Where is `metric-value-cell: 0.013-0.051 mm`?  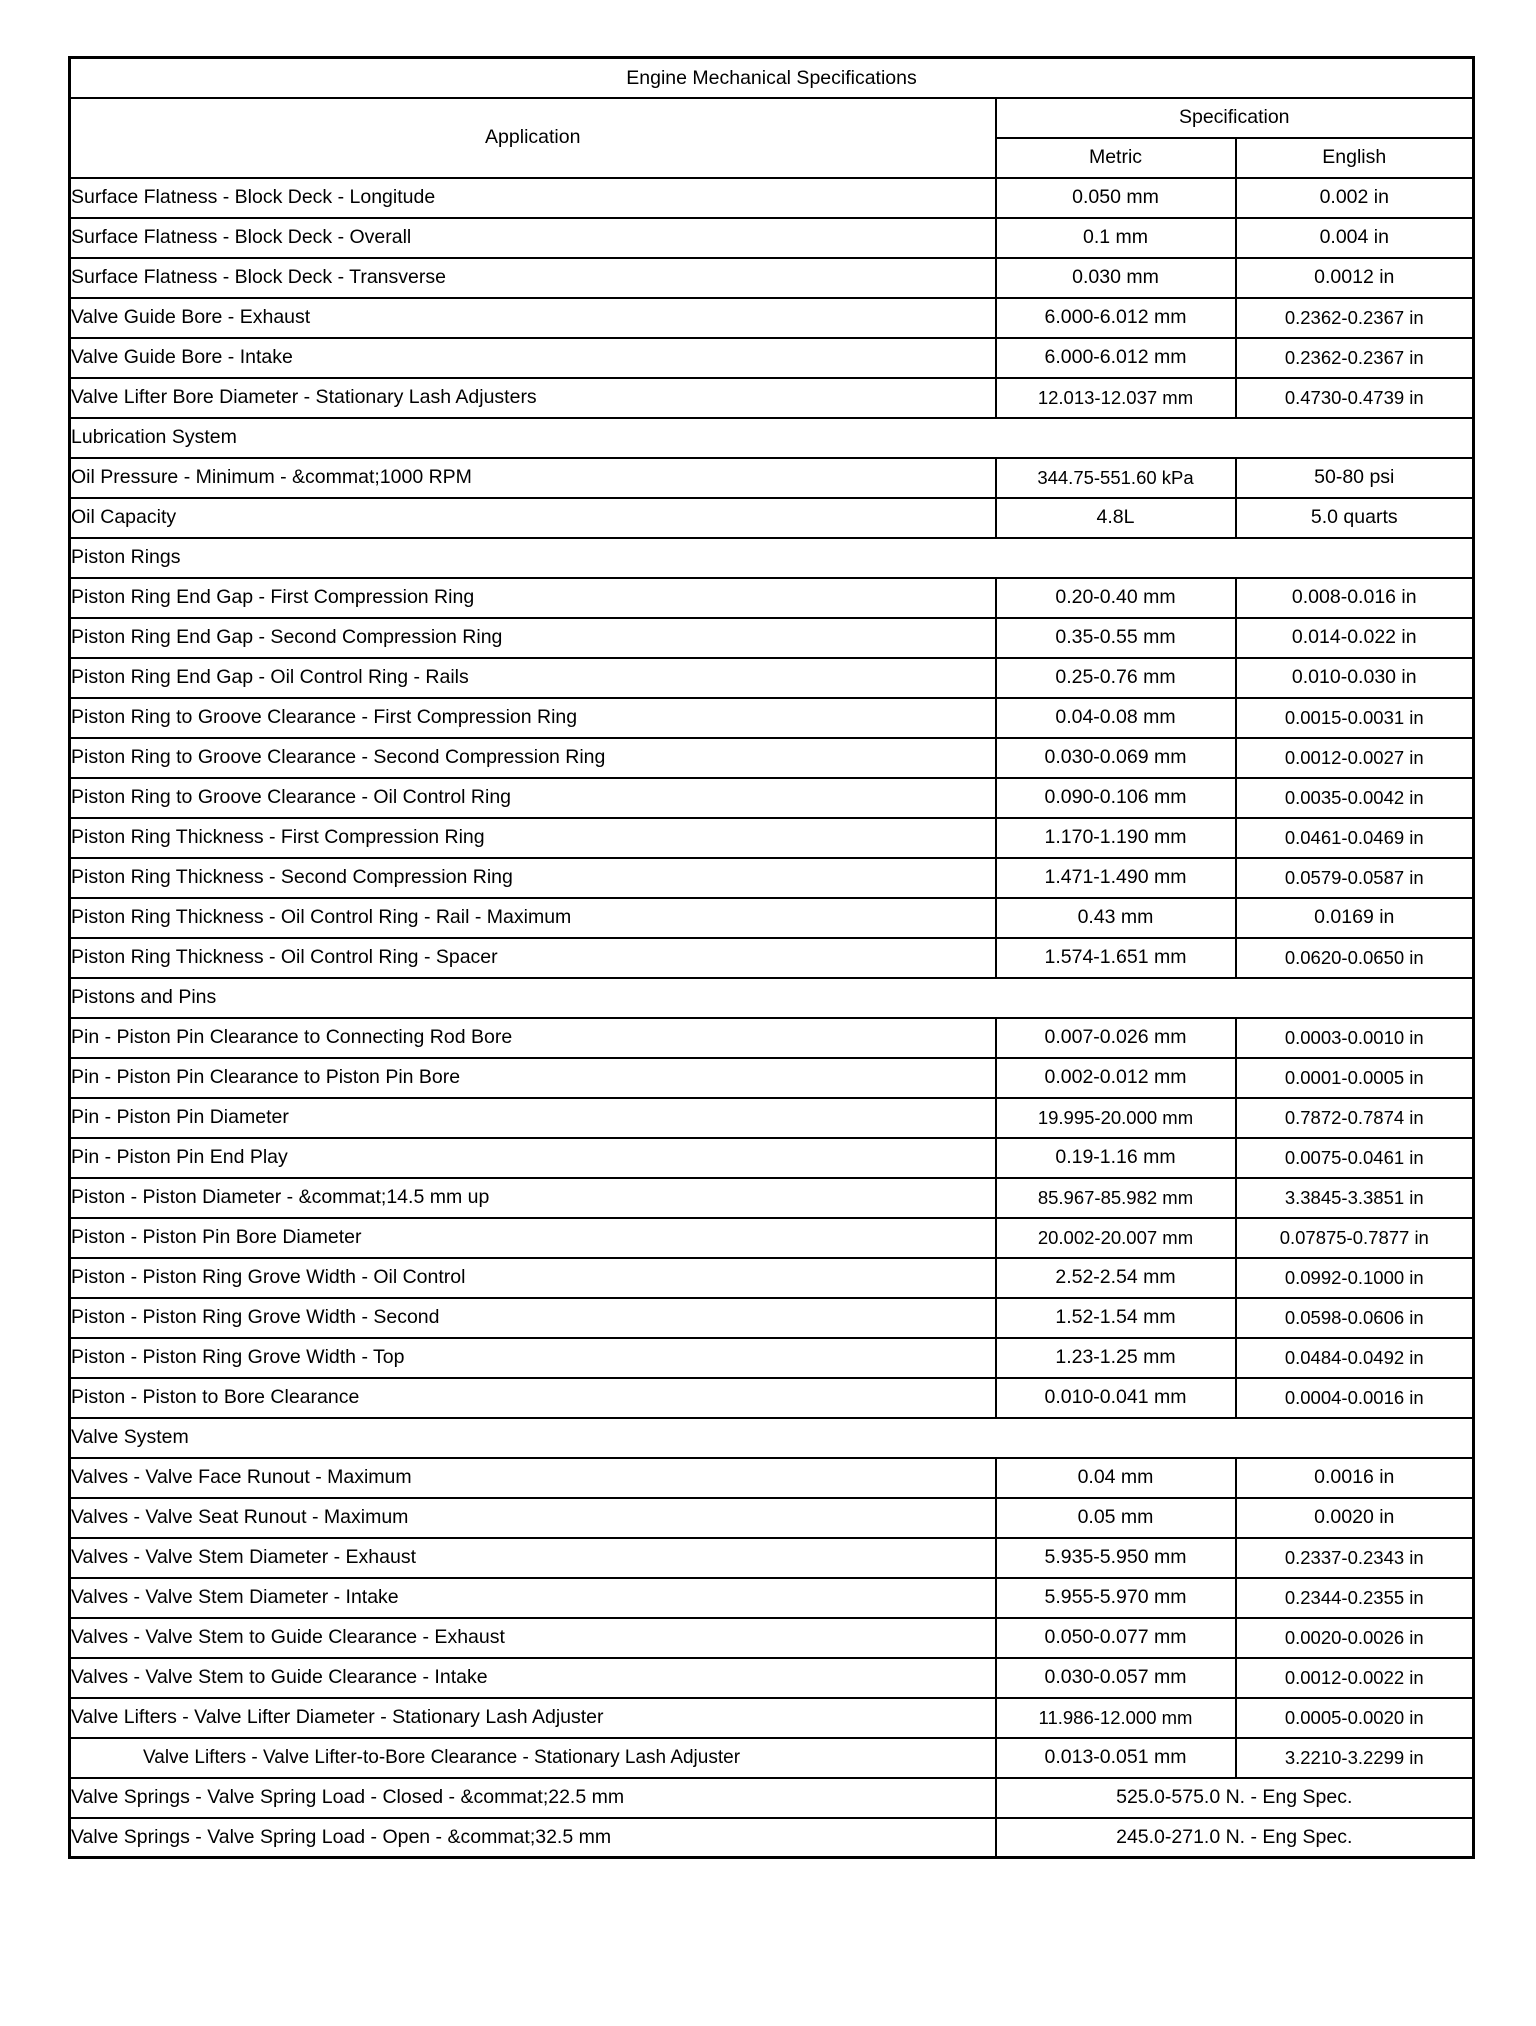 metric-value-cell: 0.013-0.051 mm is located at coordinates (1115, 1757).